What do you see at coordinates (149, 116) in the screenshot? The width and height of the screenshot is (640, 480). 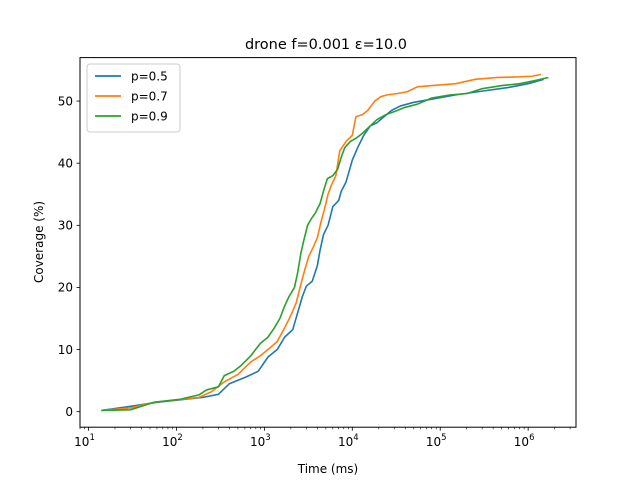 I see `legend-label: p=0.9` at bounding box center [149, 116].